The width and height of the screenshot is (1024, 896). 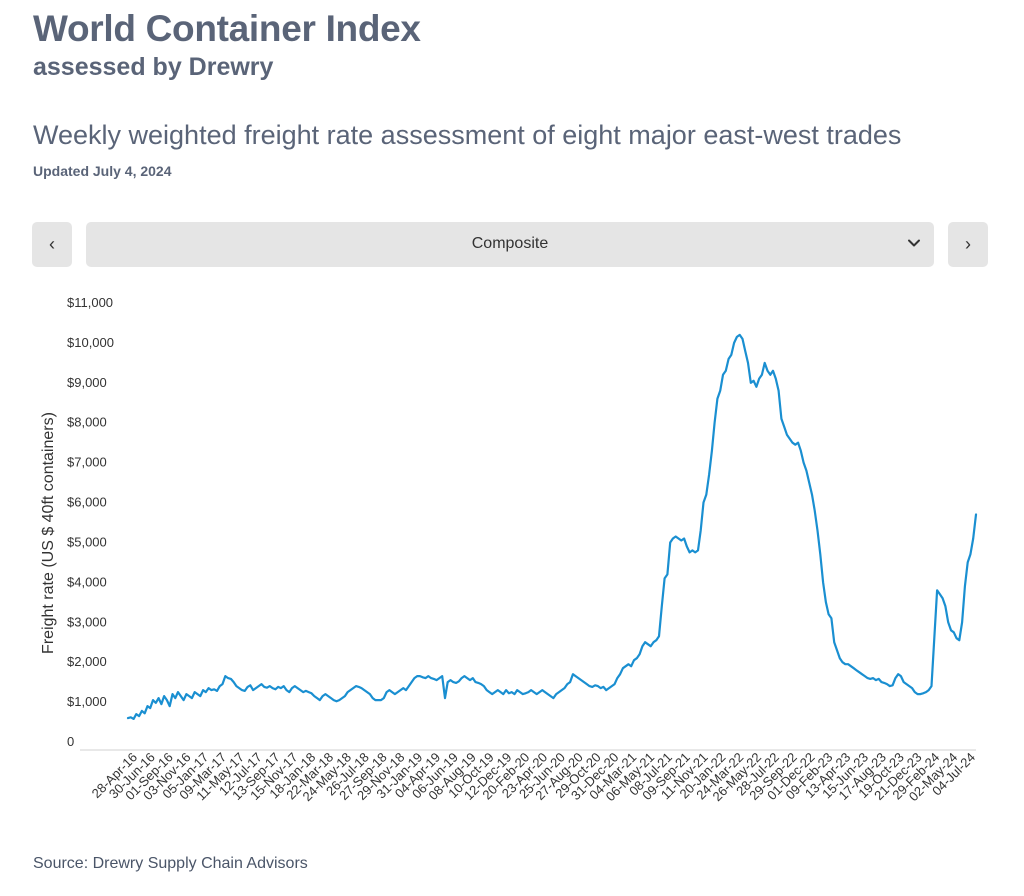 What do you see at coordinates (87, 462) in the screenshot?
I see `y-tick-label: $7,000` at bounding box center [87, 462].